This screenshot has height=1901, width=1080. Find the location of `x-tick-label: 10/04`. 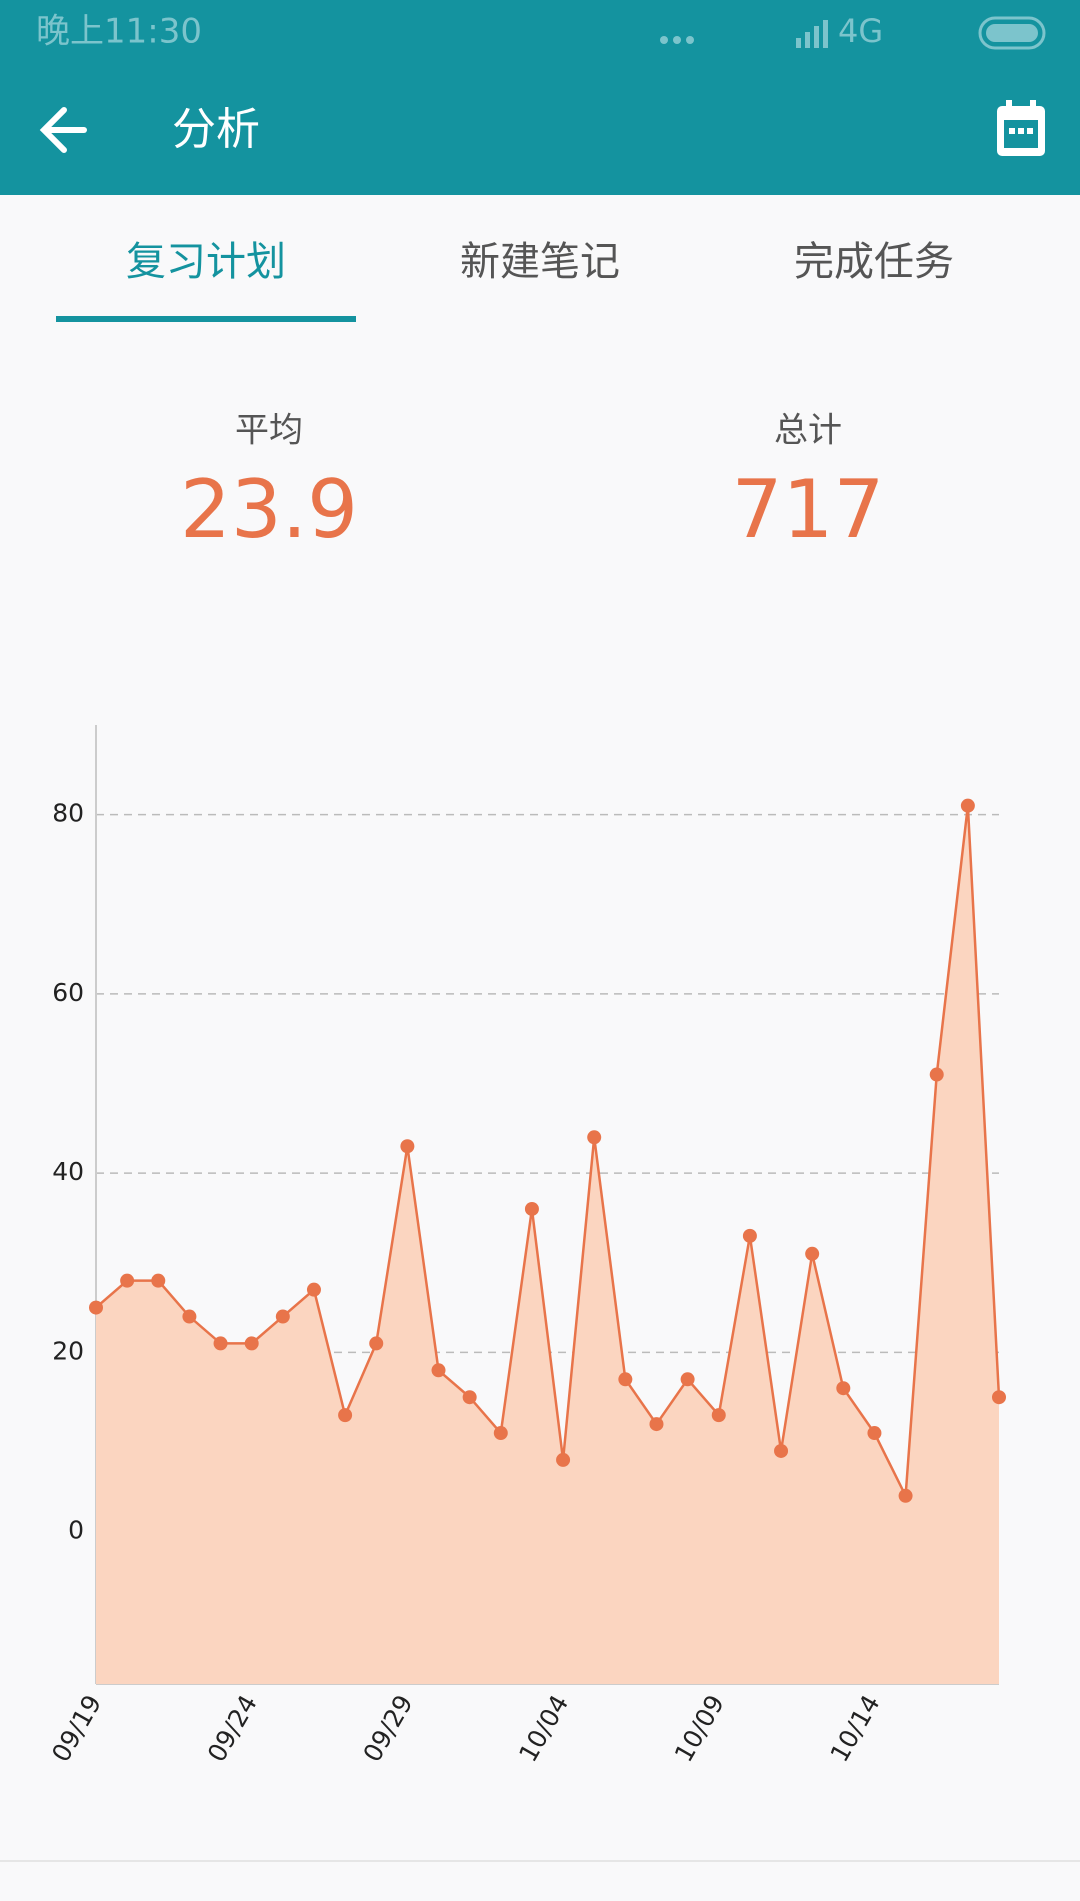

x-tick-label: 10/04 is located at coordinates (543, 1728).